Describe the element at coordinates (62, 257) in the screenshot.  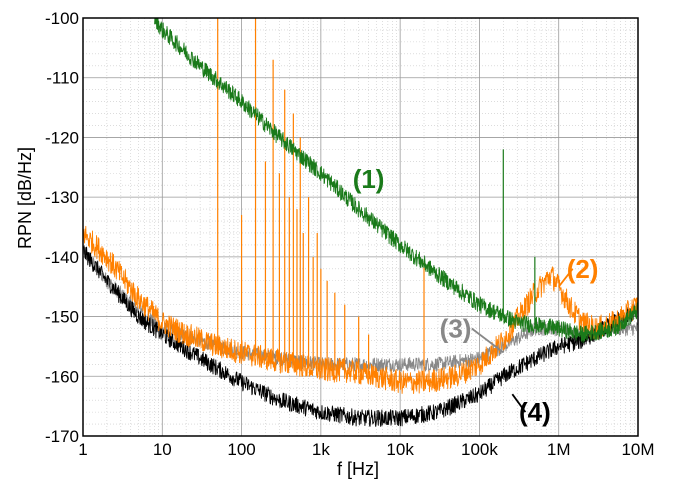
I see `y-tick-label: -140` at that location.